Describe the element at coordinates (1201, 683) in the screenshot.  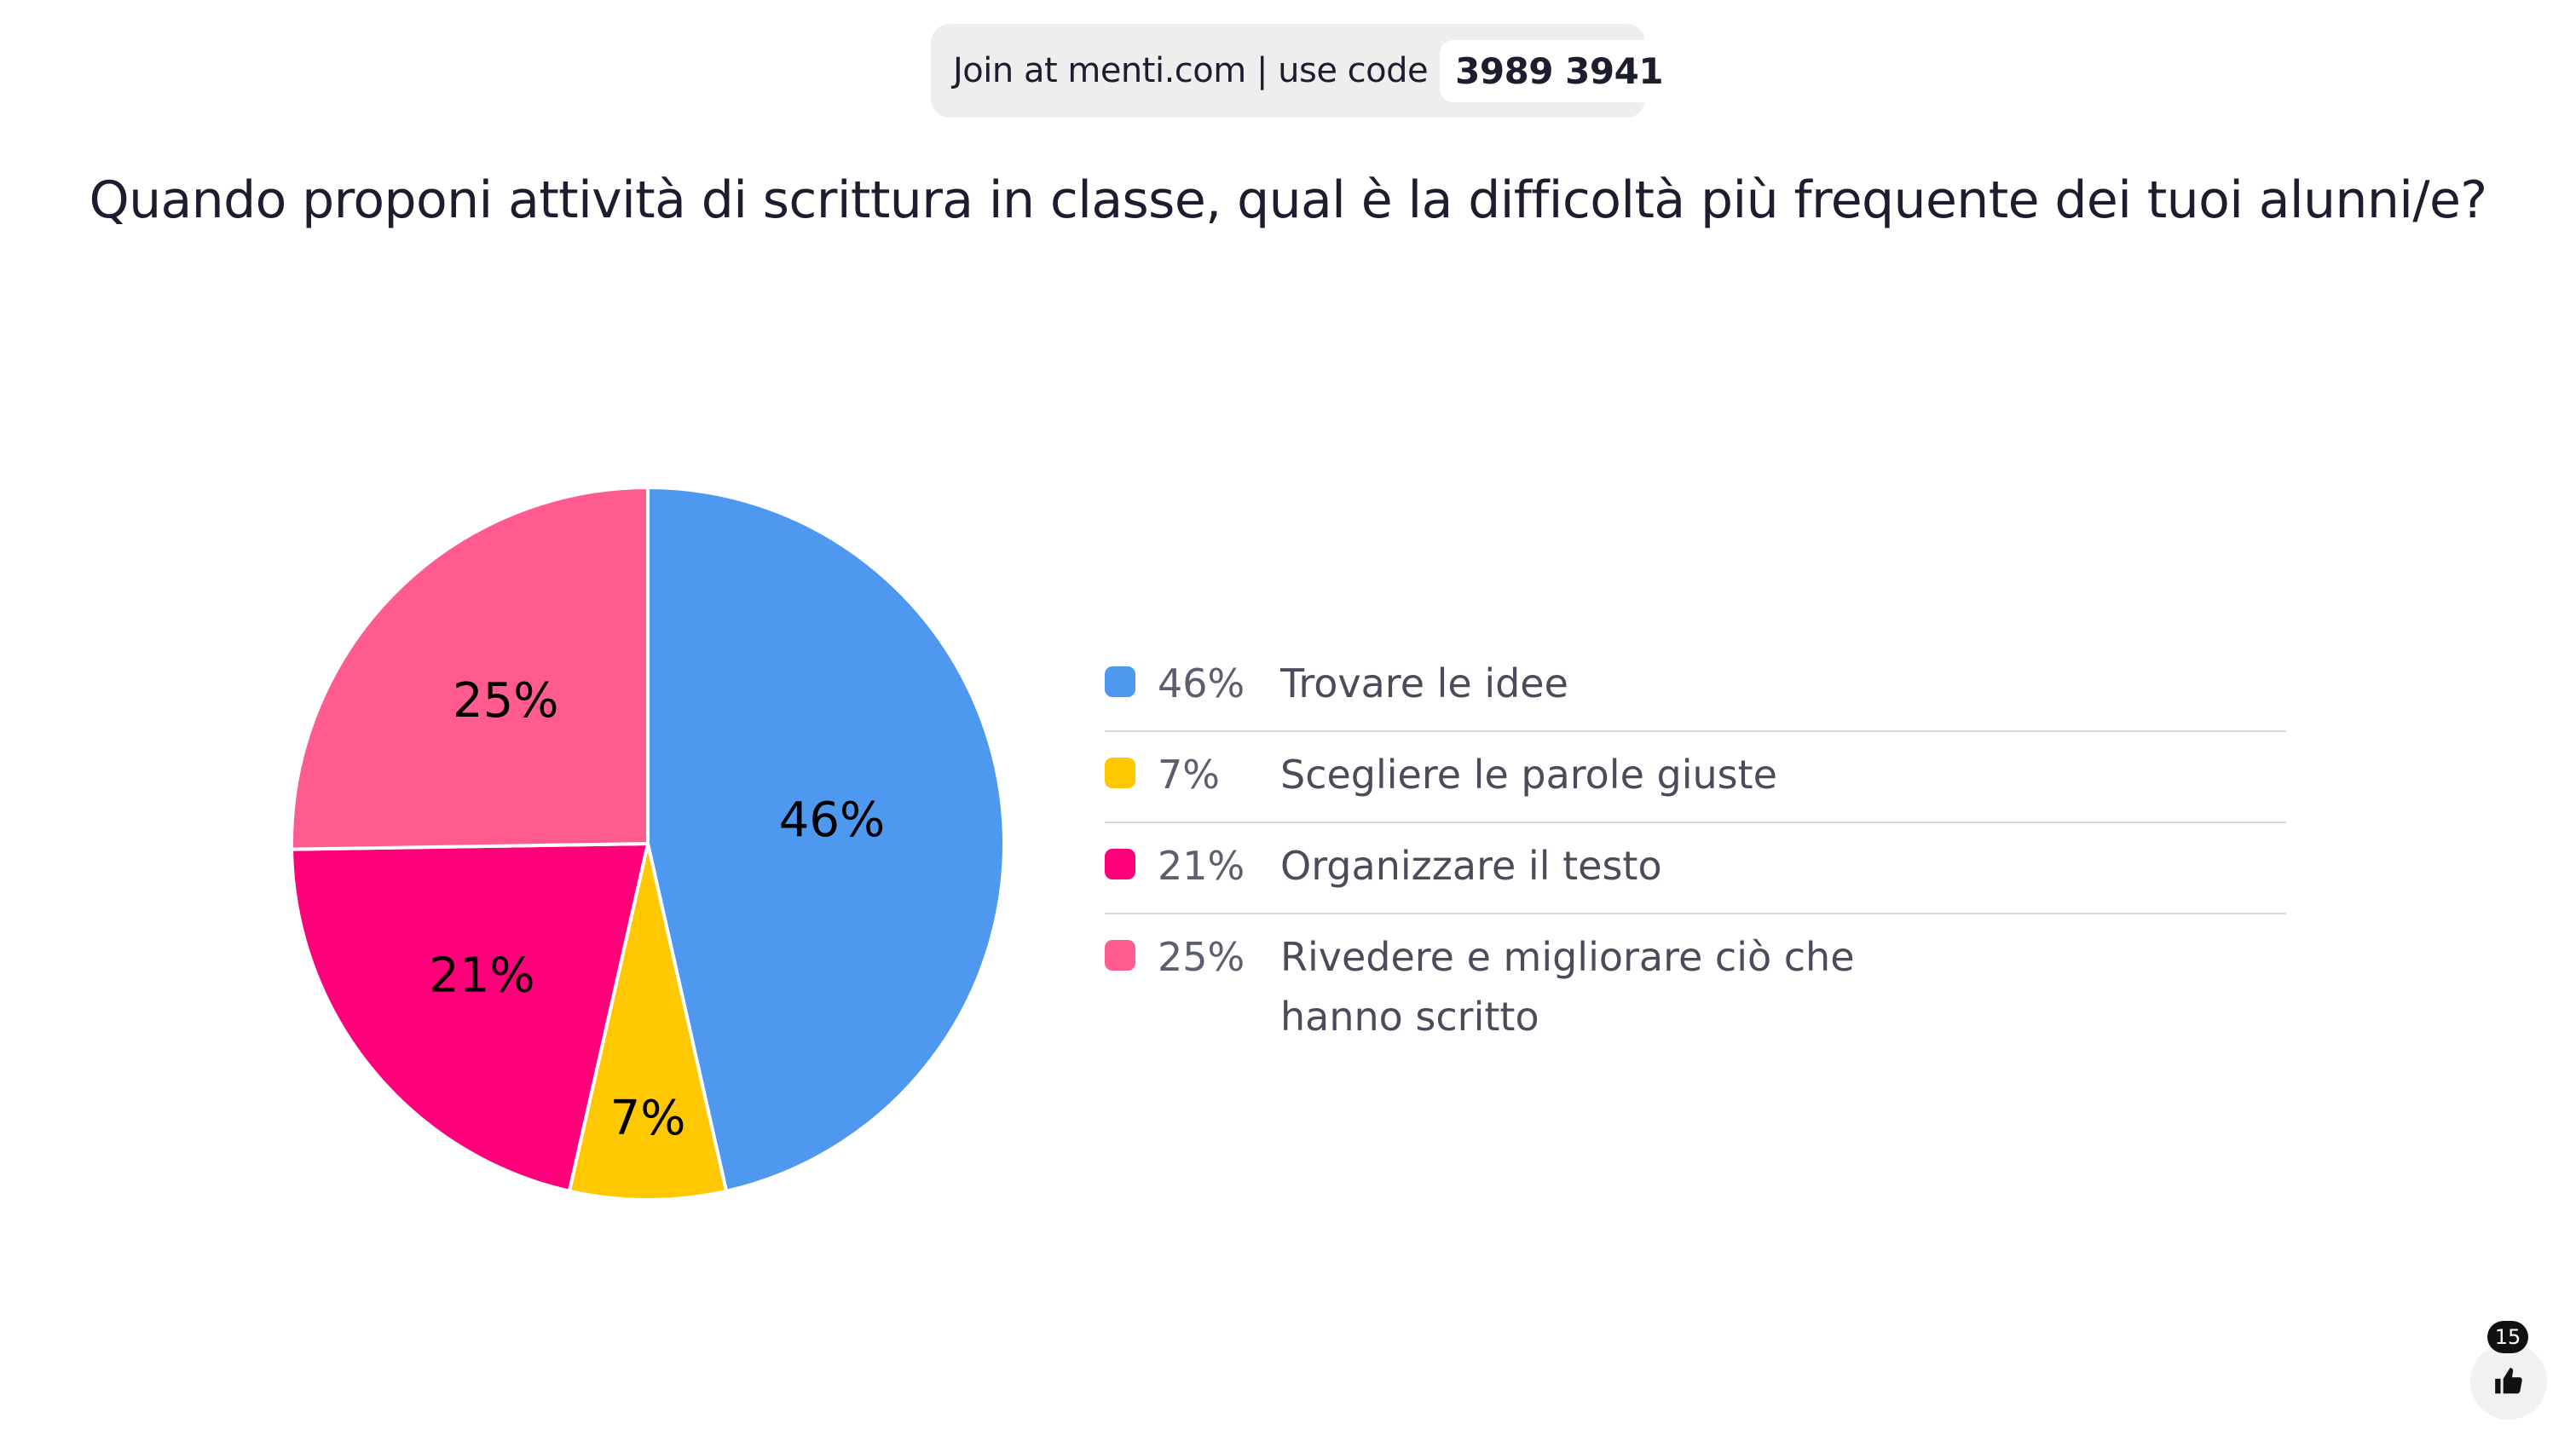
I see `legend-percentage: 46%` at that location.